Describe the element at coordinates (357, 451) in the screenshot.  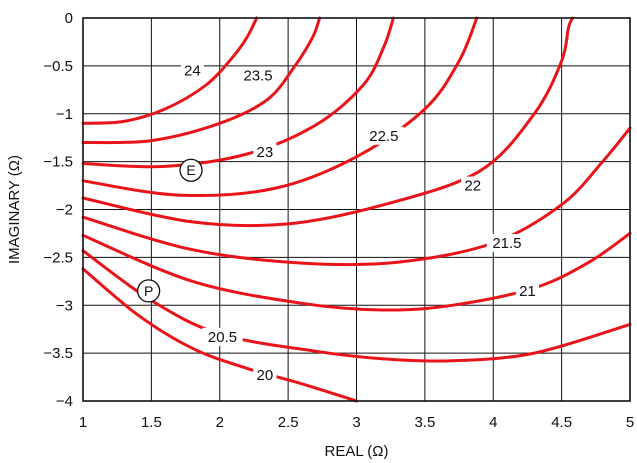
I see `x-axis-label: REAL (Ω)` at that location.